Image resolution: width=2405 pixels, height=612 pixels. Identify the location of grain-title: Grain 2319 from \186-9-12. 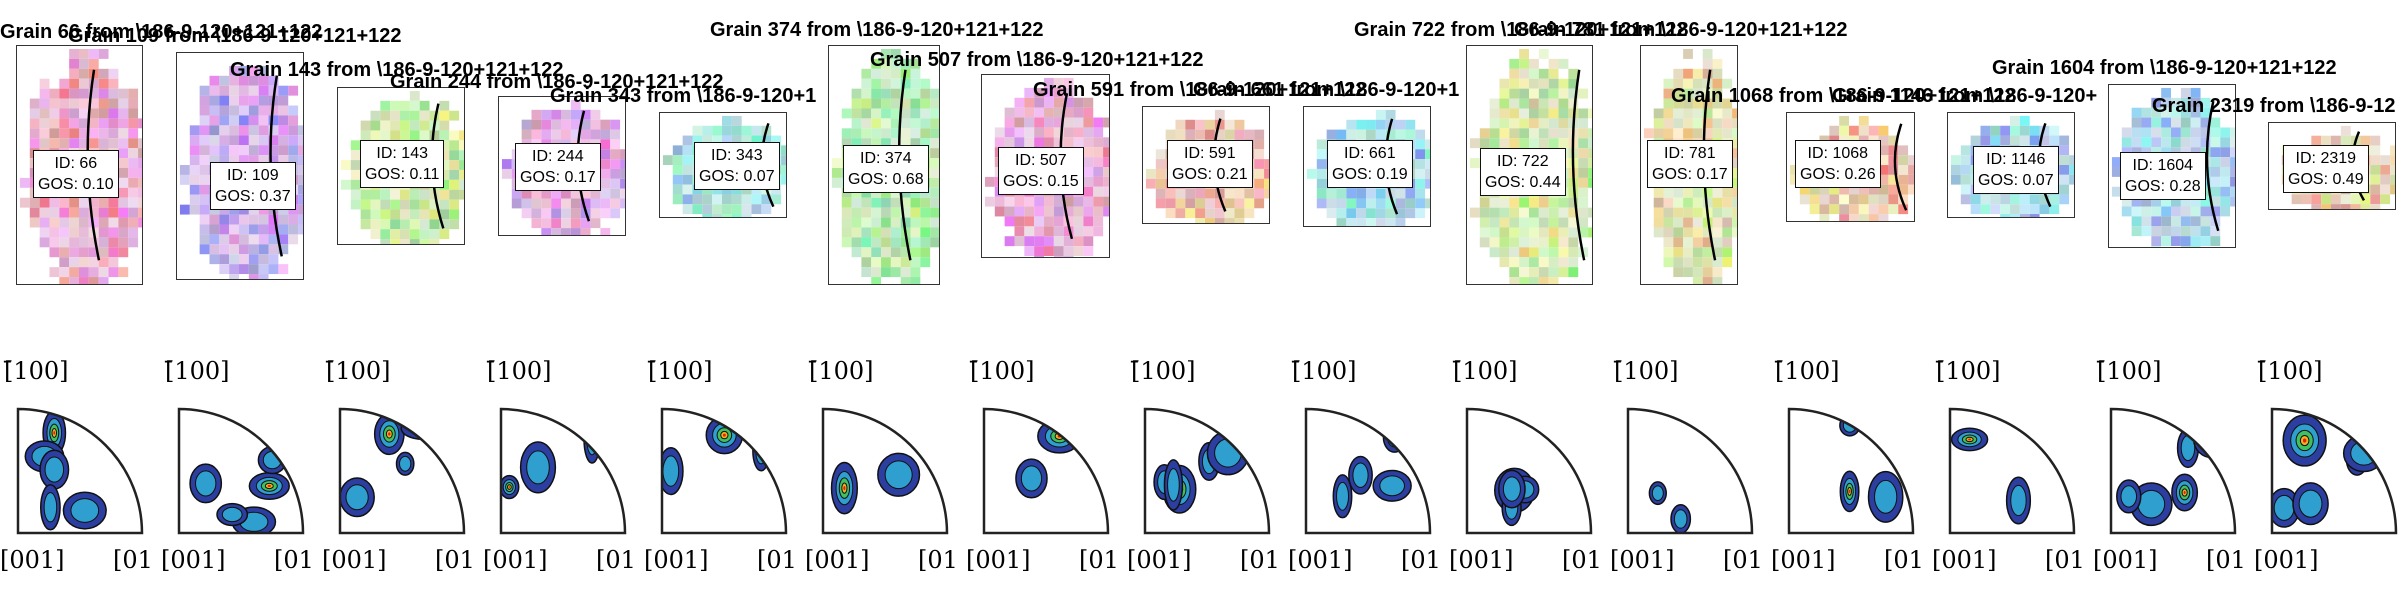
(2274, 106).